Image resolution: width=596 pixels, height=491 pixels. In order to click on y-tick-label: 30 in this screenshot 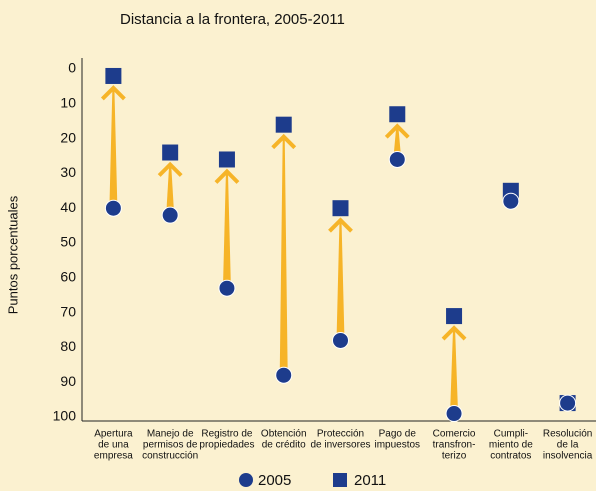, I will do `click(68, 172)`.